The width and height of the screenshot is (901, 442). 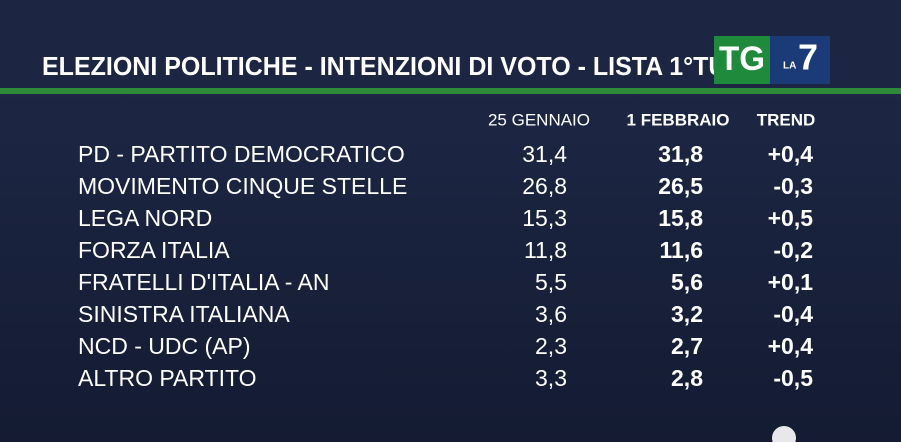 I want to click on logo-la7-box, so click(x=800, y=60).